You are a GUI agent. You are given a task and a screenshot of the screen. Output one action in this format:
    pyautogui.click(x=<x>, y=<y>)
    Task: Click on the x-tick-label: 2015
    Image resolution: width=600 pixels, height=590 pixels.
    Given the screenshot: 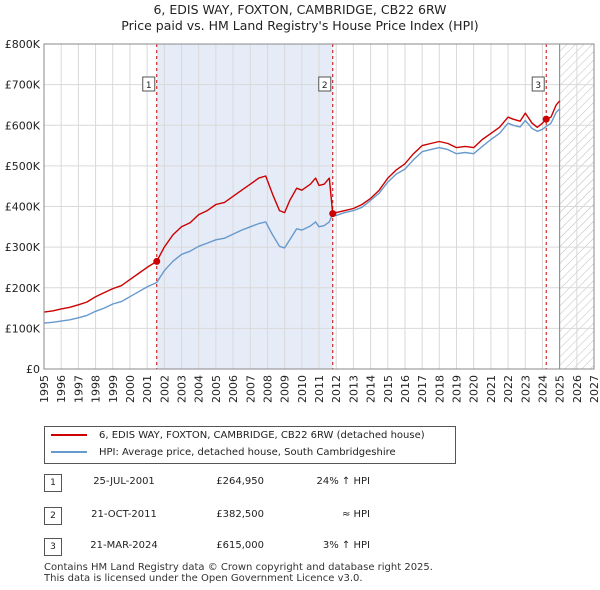 What is the action you would take?
    pyautogui.click(x=388, y=389)
    